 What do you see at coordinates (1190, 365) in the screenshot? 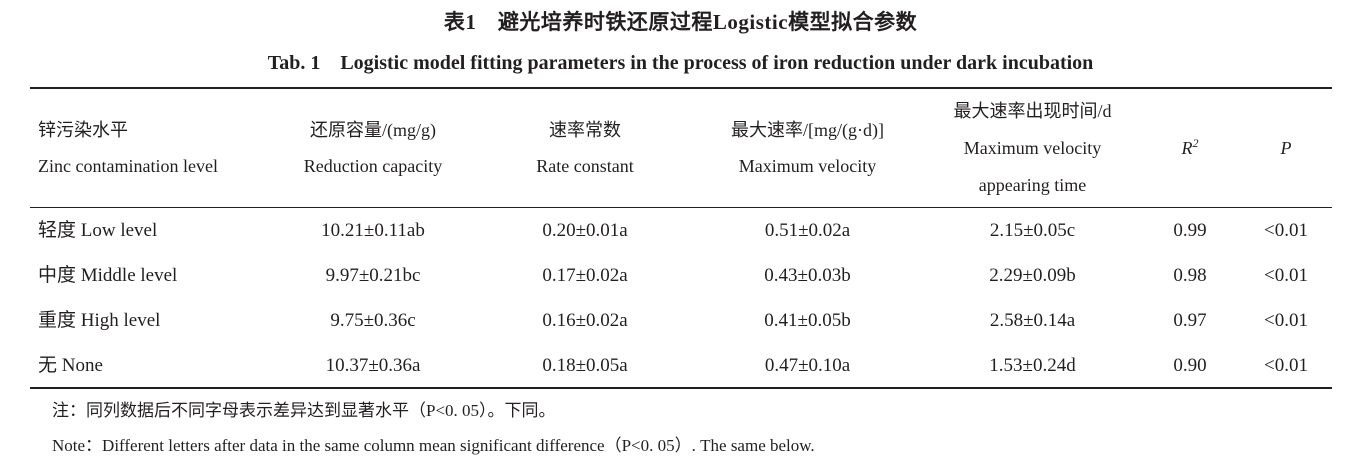
I see `cell-r2: 0.90` at bounding box center [1190, 365].